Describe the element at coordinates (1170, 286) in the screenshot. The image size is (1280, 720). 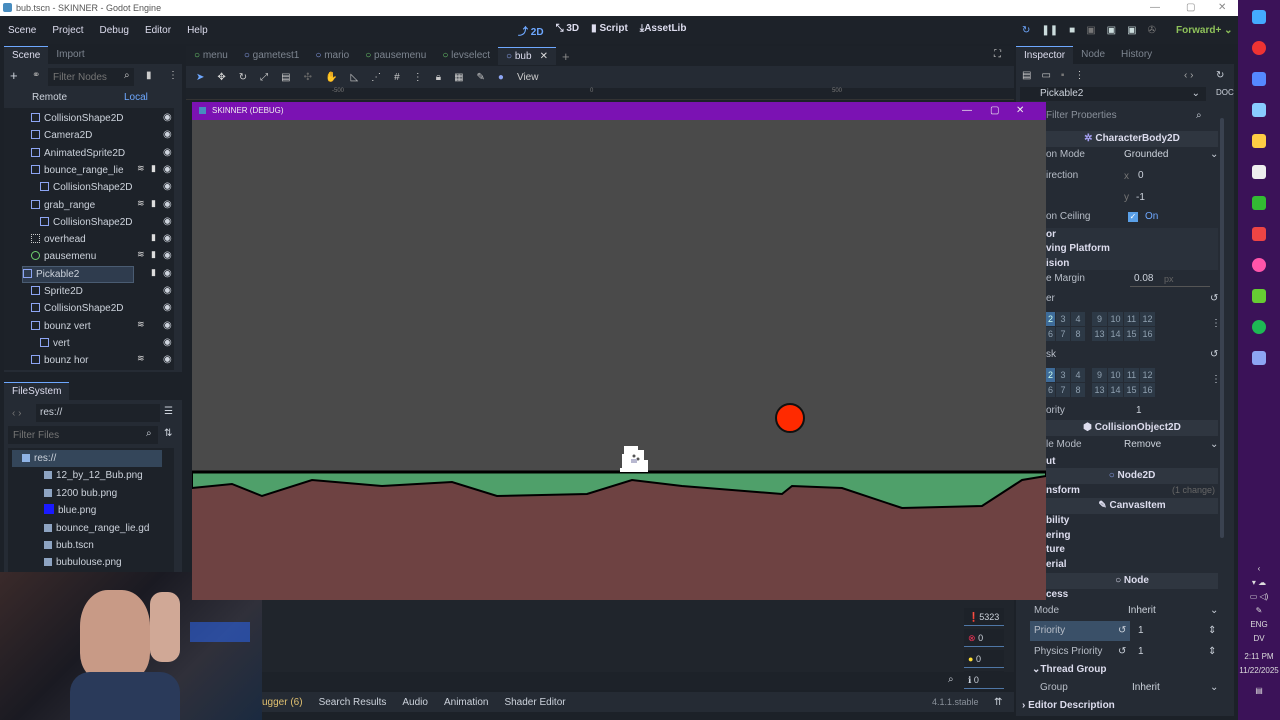
I see `margin-slider` at that location.